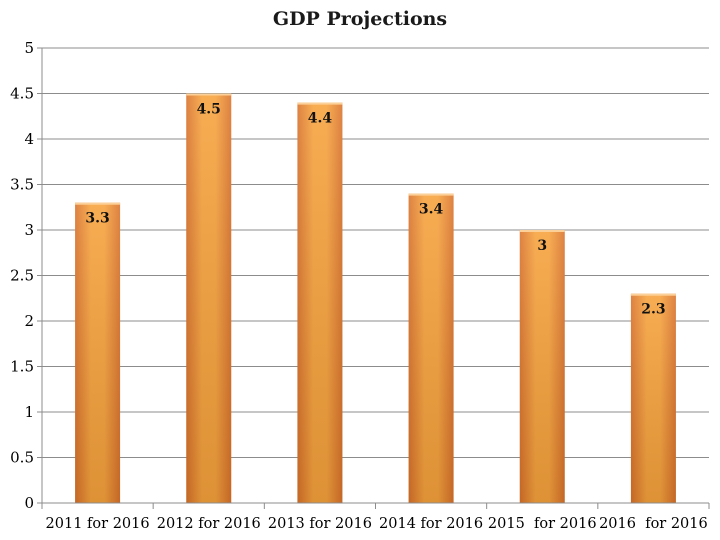 This screenshot has height=540, width=720. What do you see at coordinates (22, 458) in the screenshot?
I see `y-tick-label: 0.5` at bounding box center [22, 458].